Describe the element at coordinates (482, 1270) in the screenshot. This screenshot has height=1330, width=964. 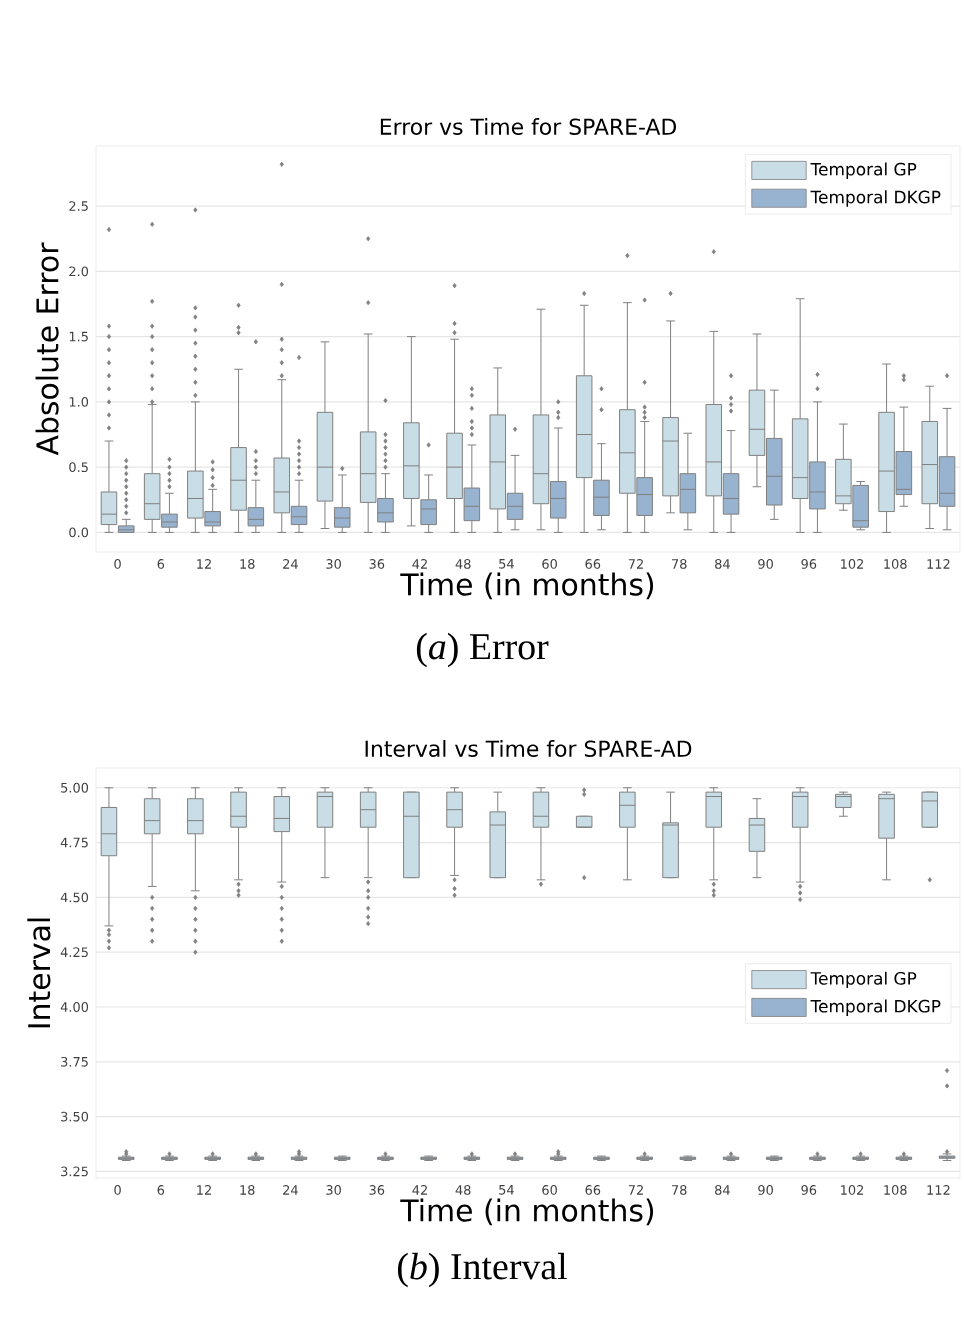
I see `text: (b) Interval` at that location.